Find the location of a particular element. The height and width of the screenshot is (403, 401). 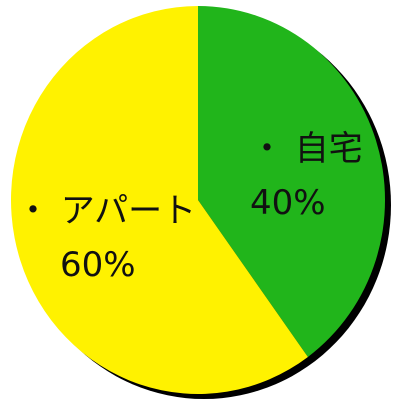

slice-label-apartment: ・ アパート is located at coordinates (106, 211).